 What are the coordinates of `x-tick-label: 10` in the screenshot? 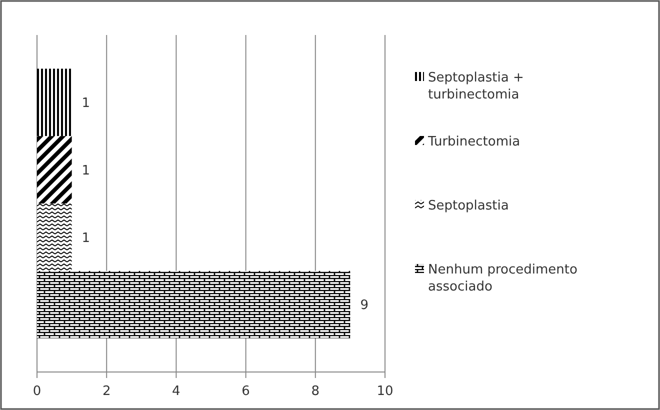 It's located at (385, 392).